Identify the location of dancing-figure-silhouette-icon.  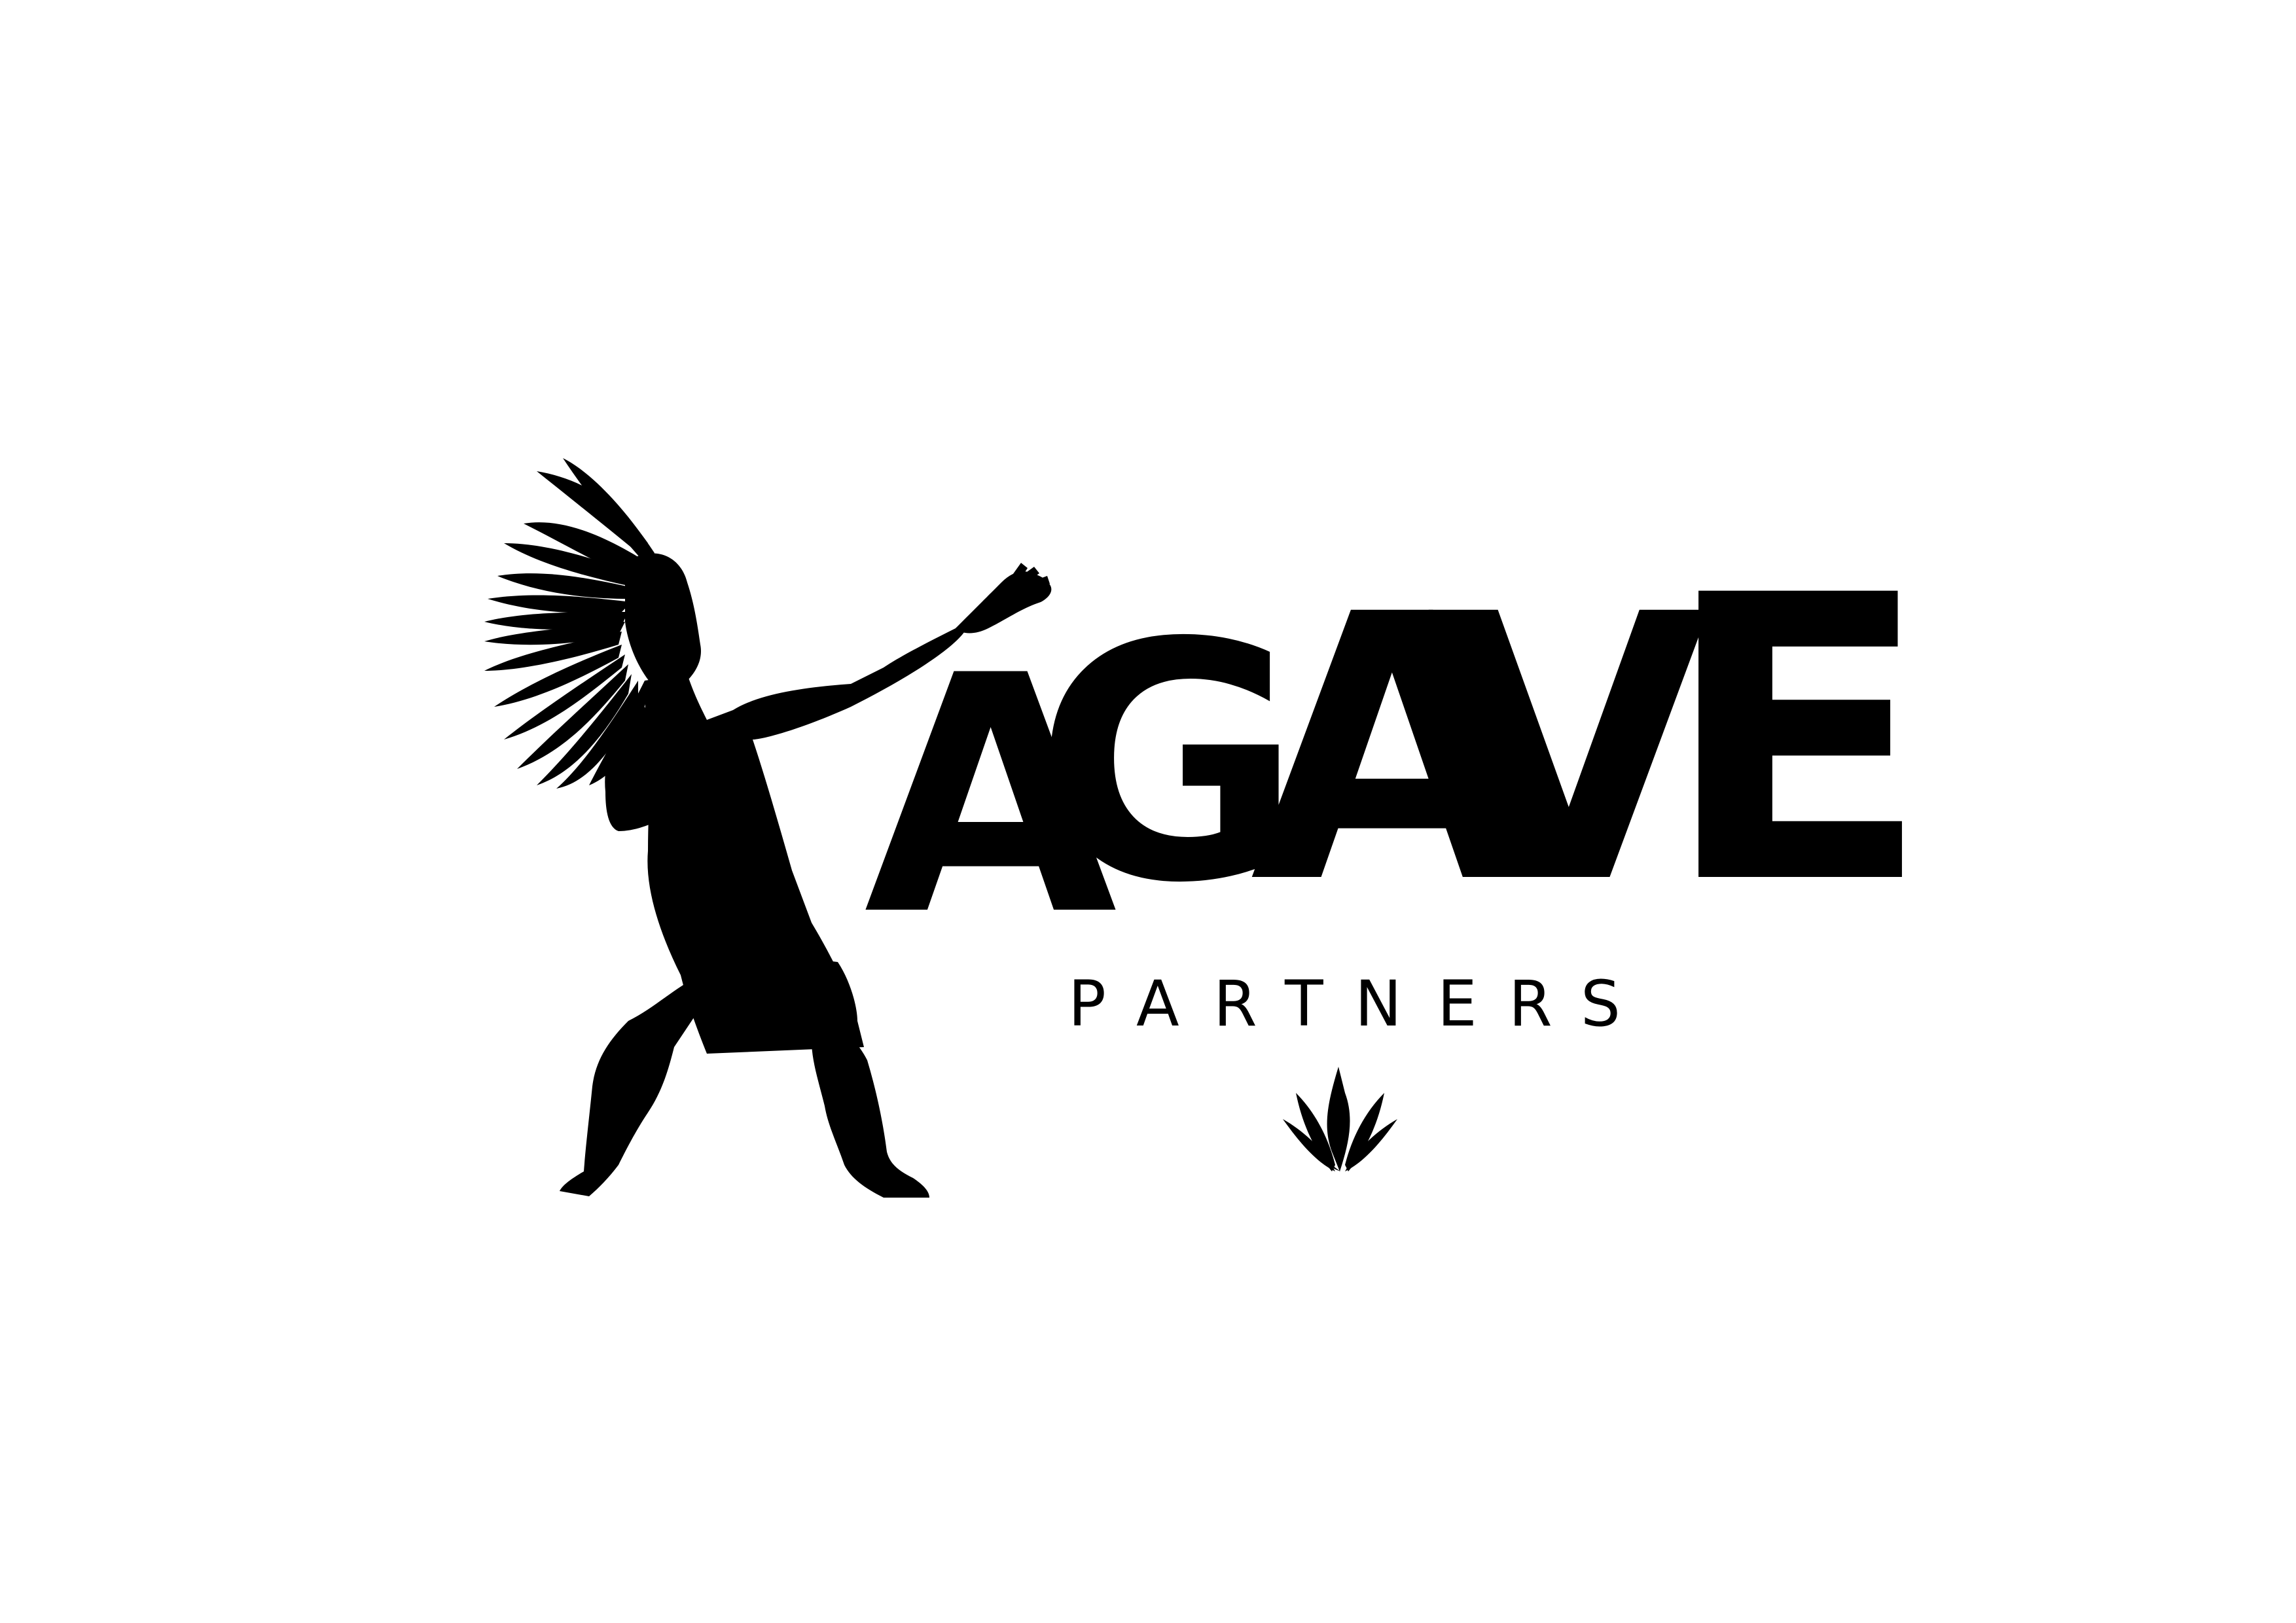
(768, 828).